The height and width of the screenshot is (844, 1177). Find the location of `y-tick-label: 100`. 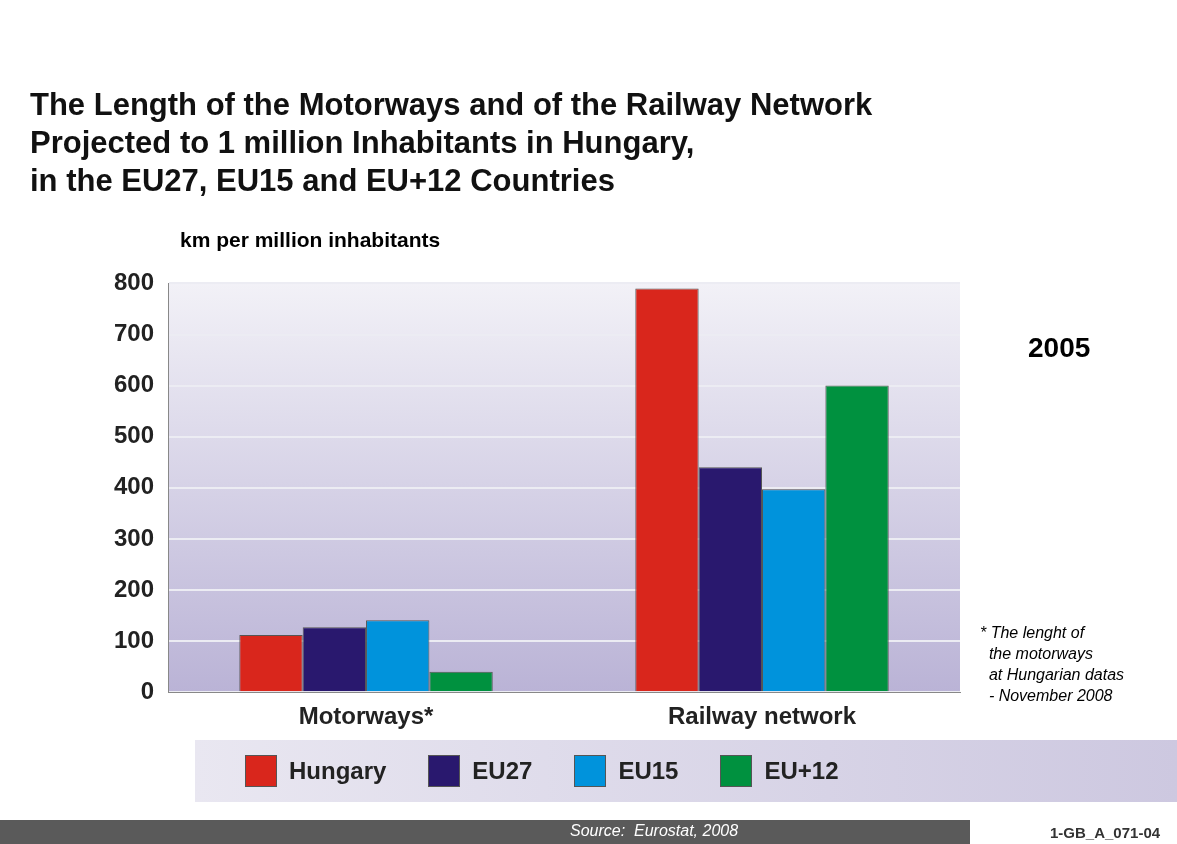

y-tick-label: 100 is located at coordinates (134, 639).